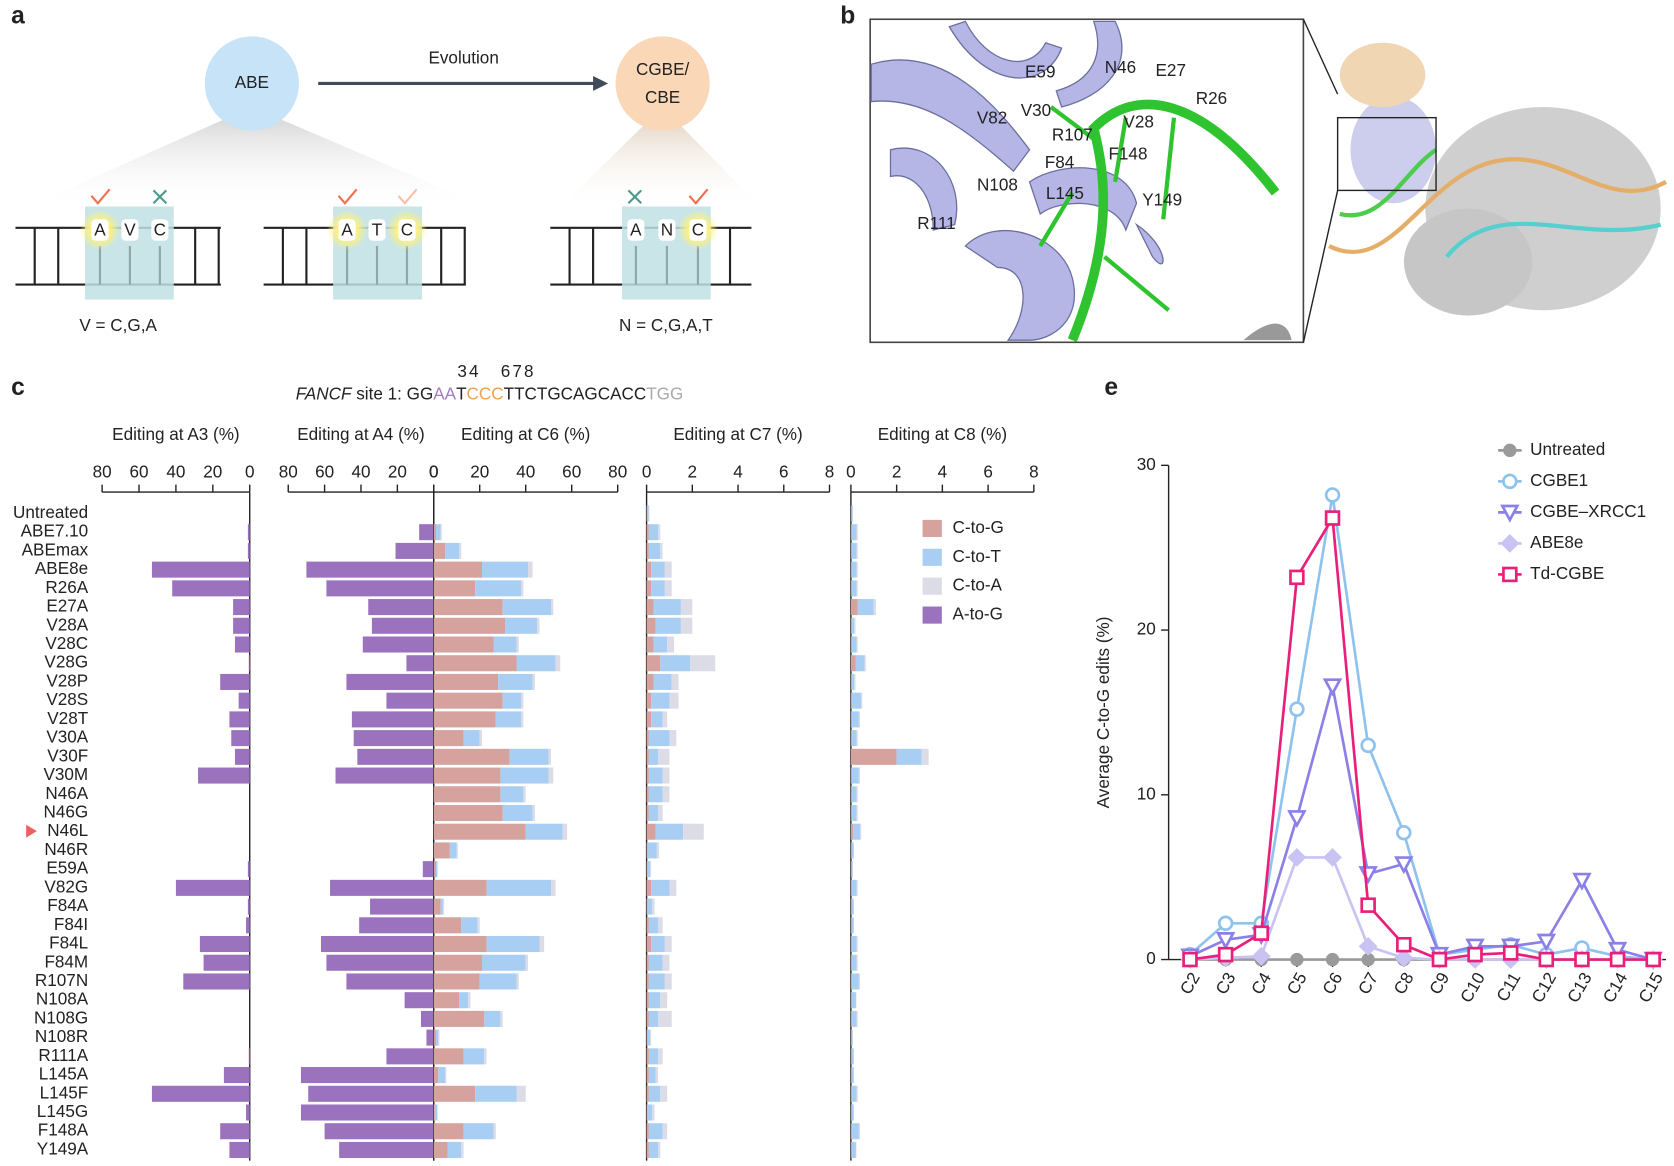 This screenshot has width=1674, height=1166. I want to click on y-tick-label: 0, so click(1151, 958).